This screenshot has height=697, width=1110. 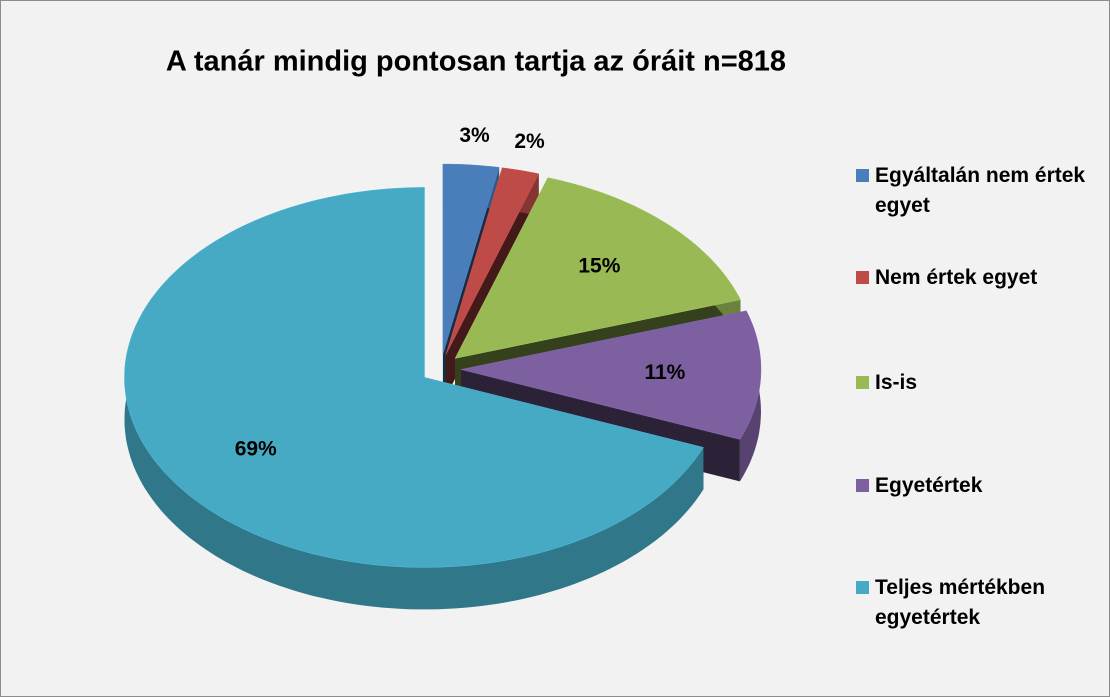 What do you see at coordinates (929, 485) in the screenshot?
I see `legend-label: Egyetértek` at bounding box center [929, 485].